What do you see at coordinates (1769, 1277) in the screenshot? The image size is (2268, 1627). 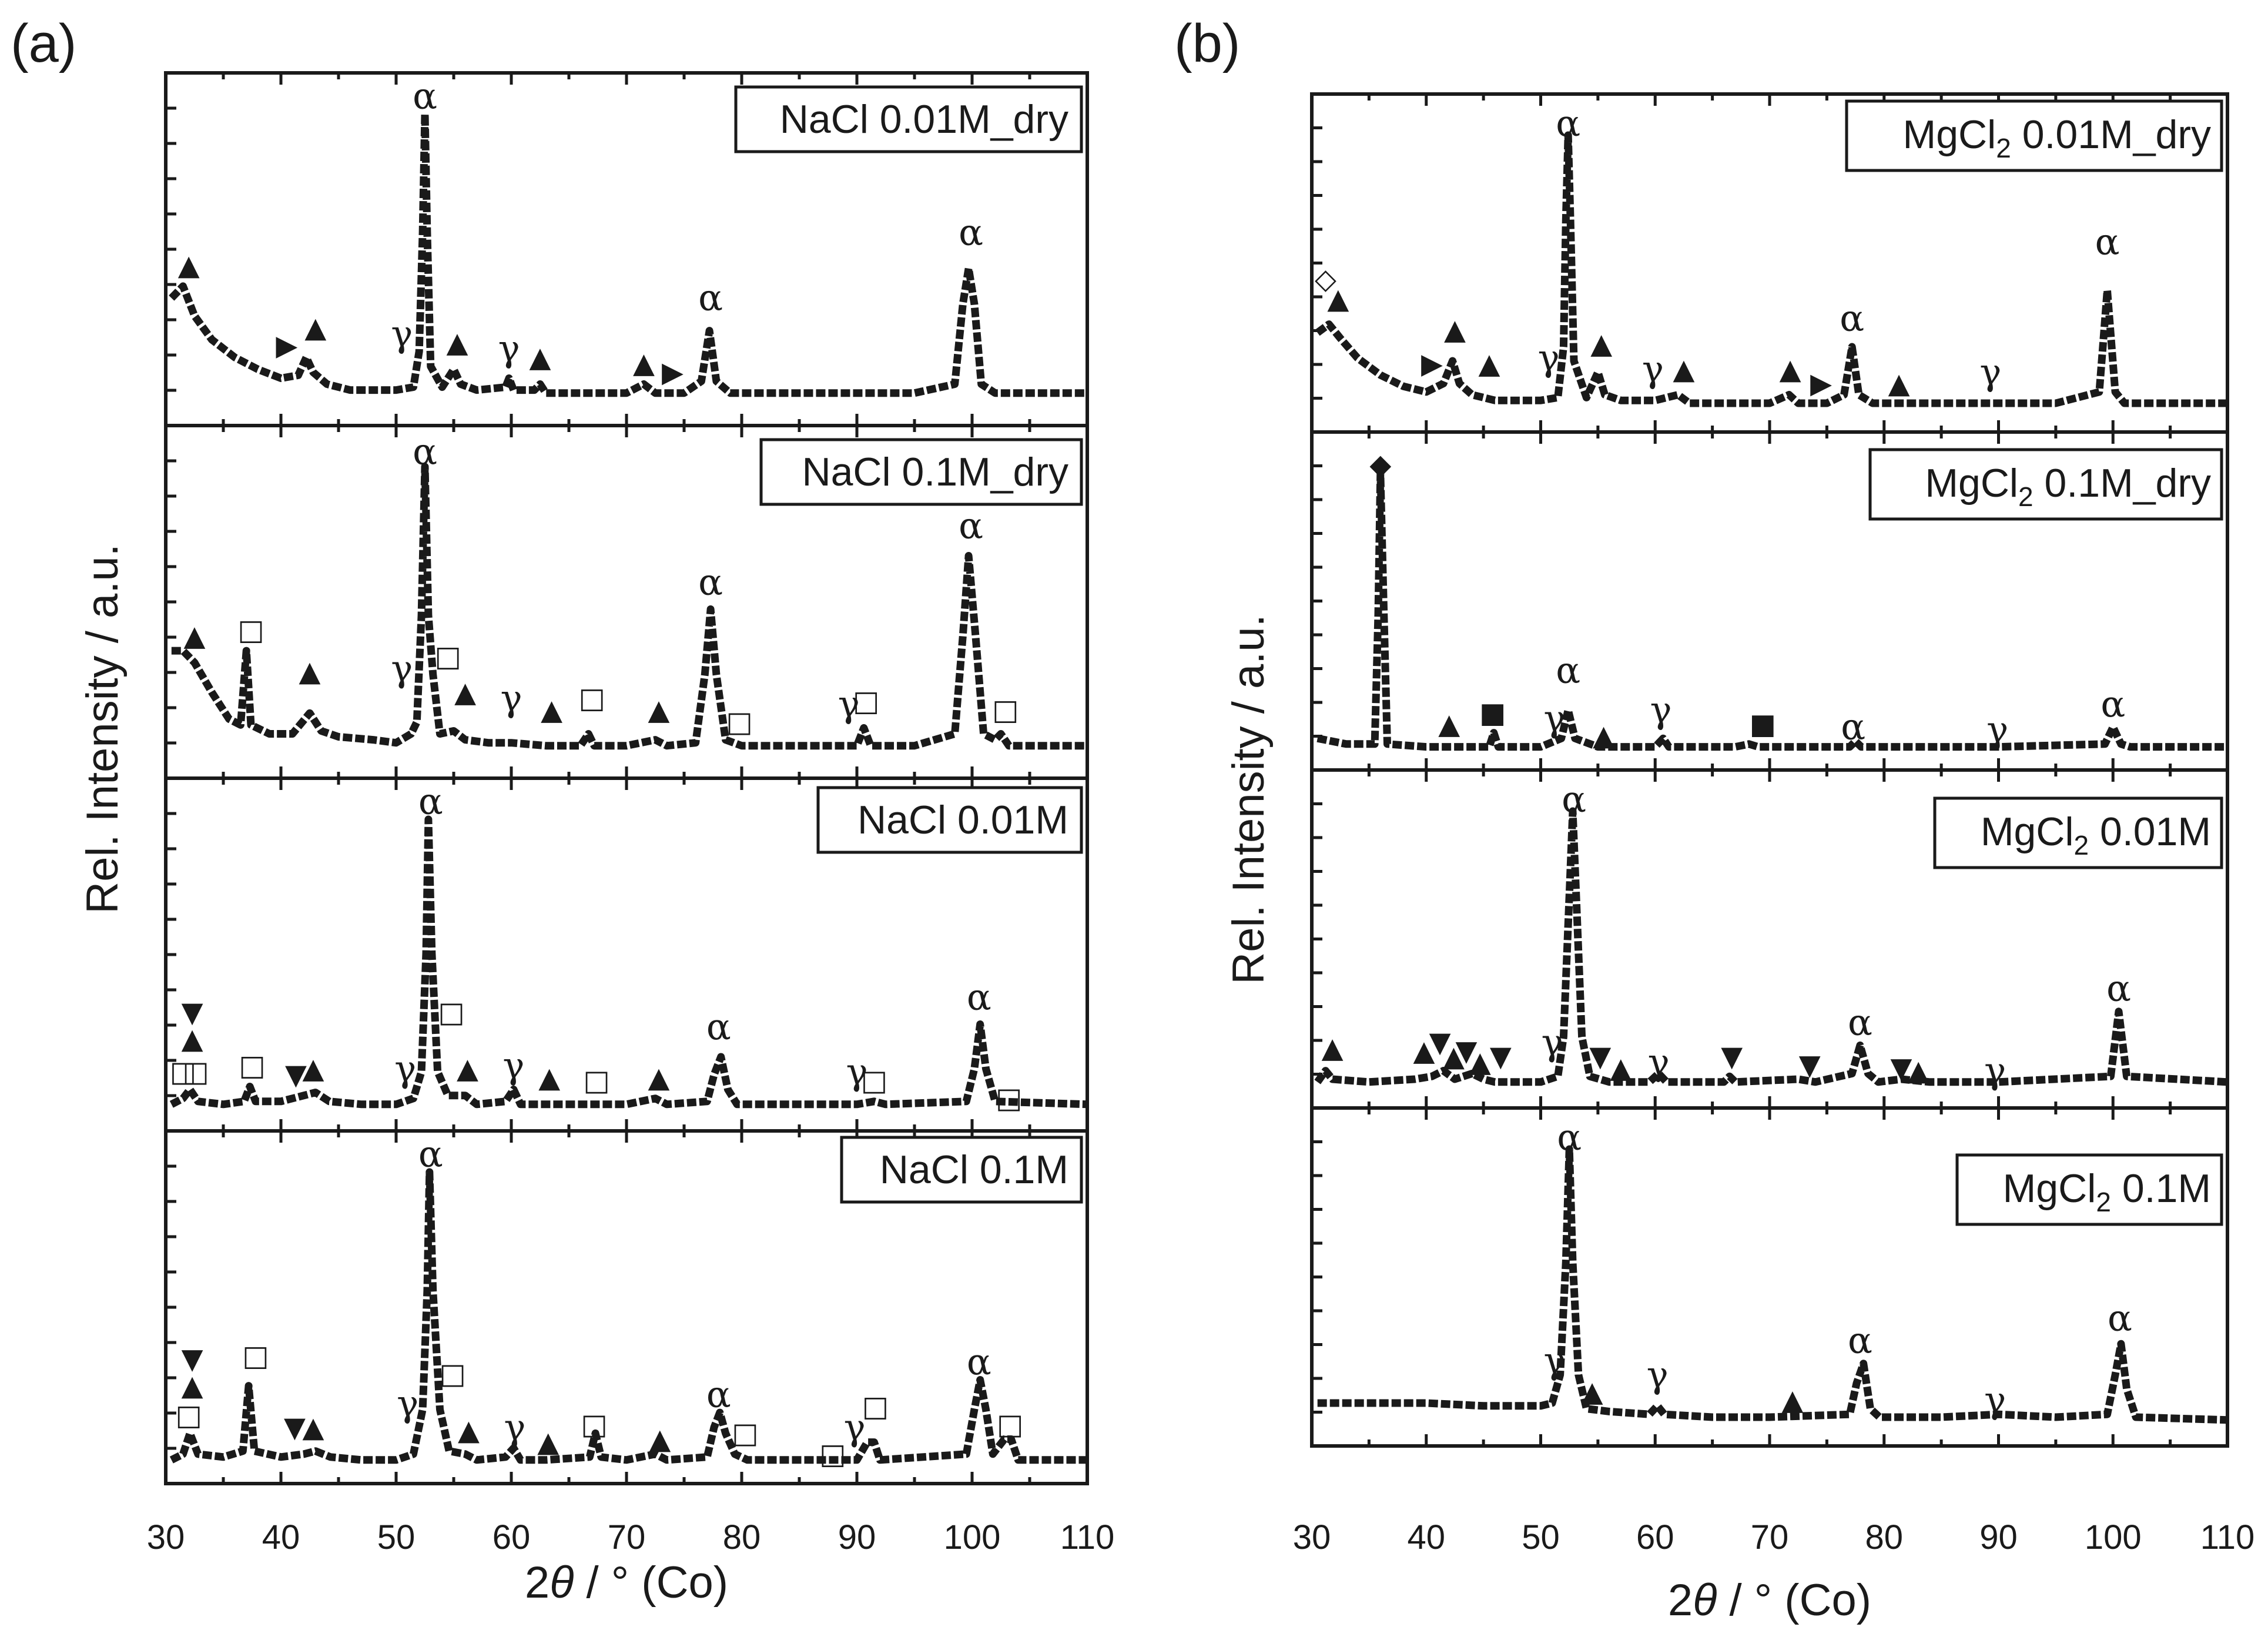 I see `panel-b-subplot-4: γ α ▲ γ ▲ α γ α MgCl2 0.1M` at bounding box center [1769, 1277].